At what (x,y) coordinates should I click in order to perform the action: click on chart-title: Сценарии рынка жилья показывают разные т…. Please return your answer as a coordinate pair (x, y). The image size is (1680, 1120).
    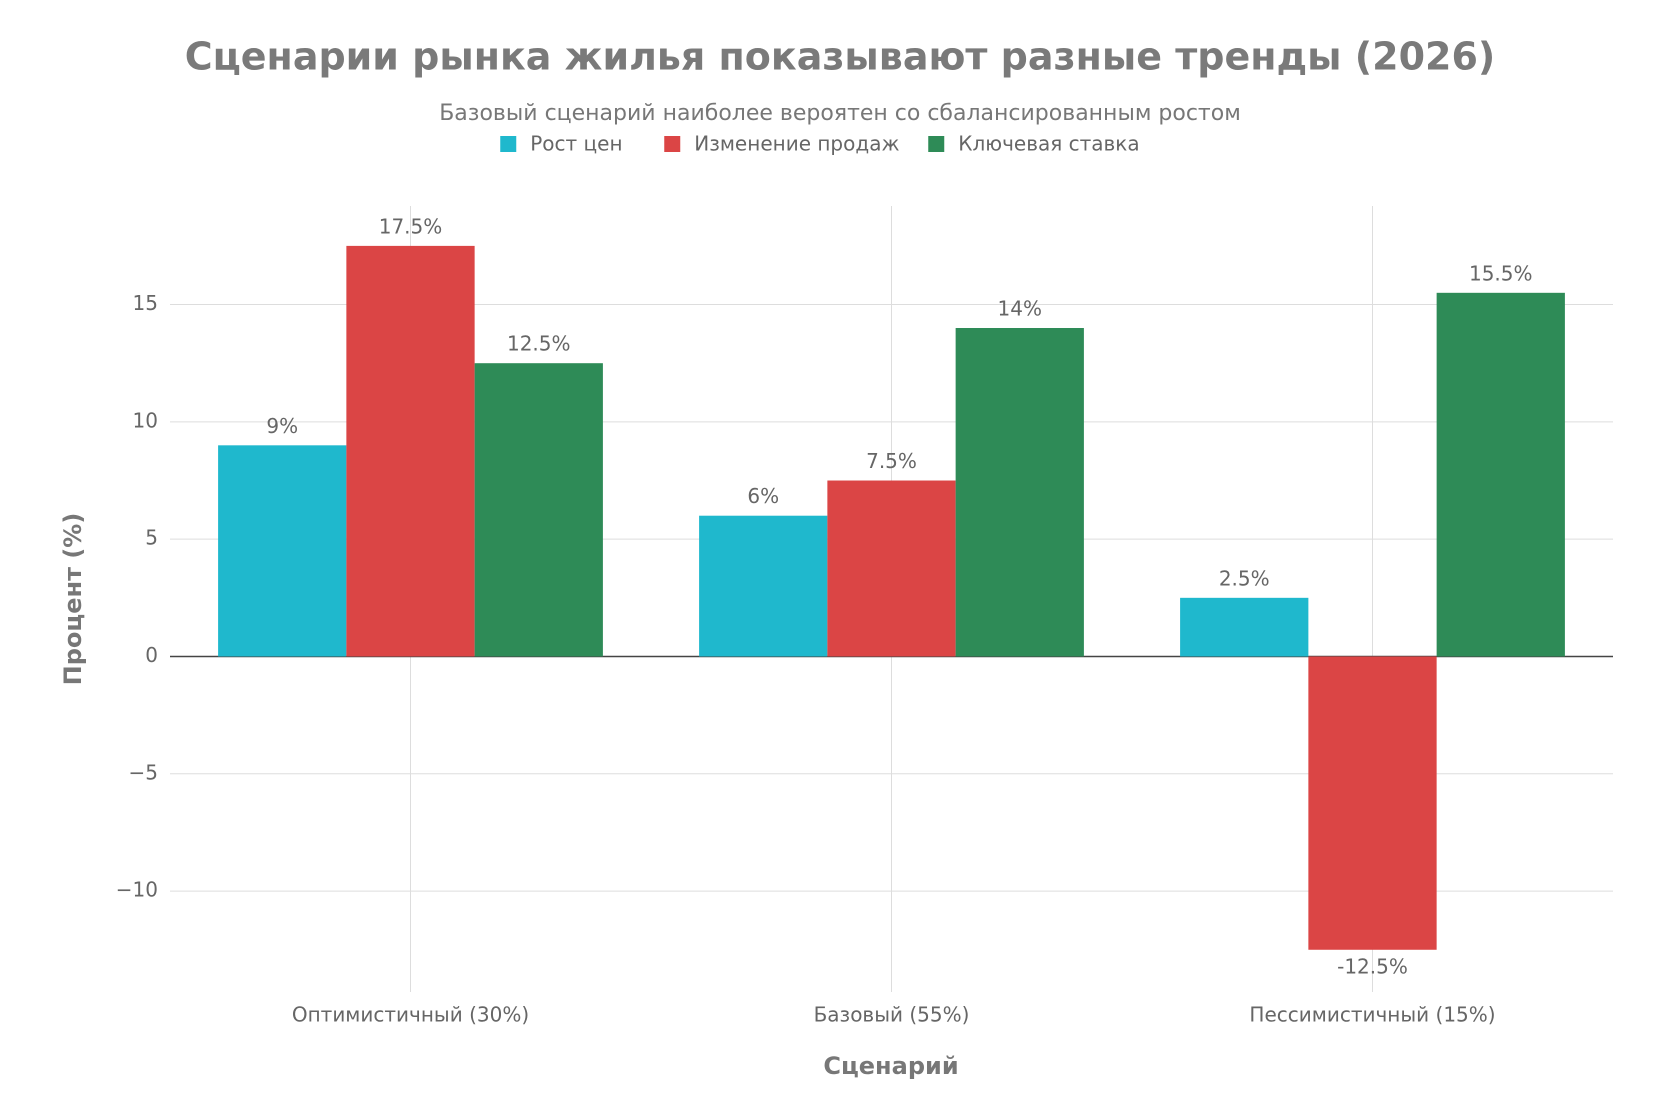
    Looking at the image, I should click on (840, 57).